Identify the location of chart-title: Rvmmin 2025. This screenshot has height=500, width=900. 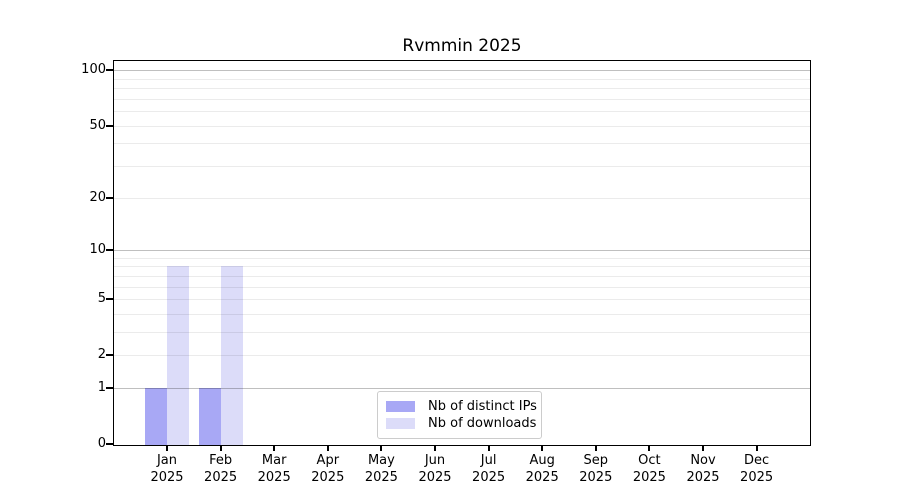
(462, 46).